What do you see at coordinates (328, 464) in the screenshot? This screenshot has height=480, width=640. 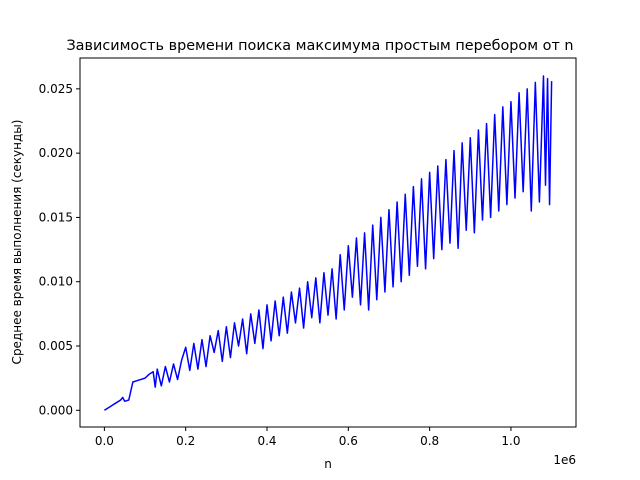 I see `x-axis-label: n` at bounding box center [328, 464].